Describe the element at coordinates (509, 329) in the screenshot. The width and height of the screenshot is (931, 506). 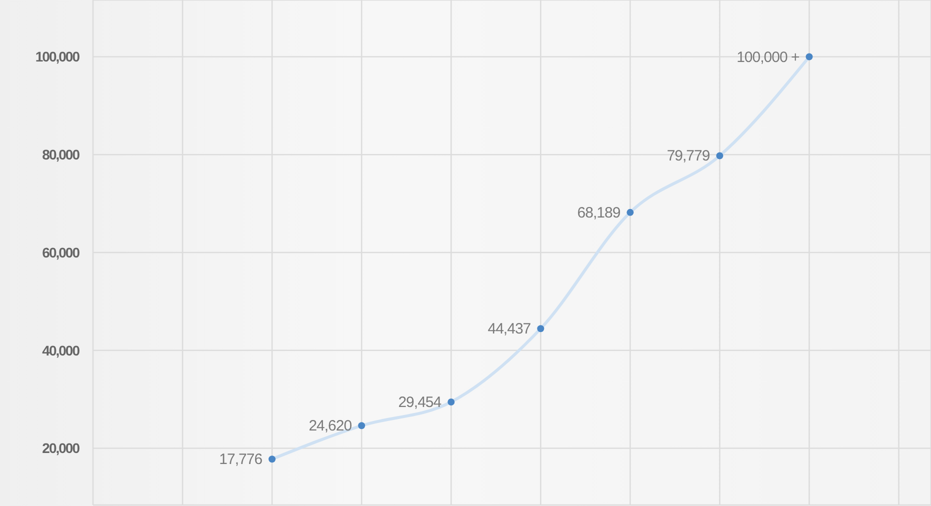
I see `data-label: 44,437` at that location.